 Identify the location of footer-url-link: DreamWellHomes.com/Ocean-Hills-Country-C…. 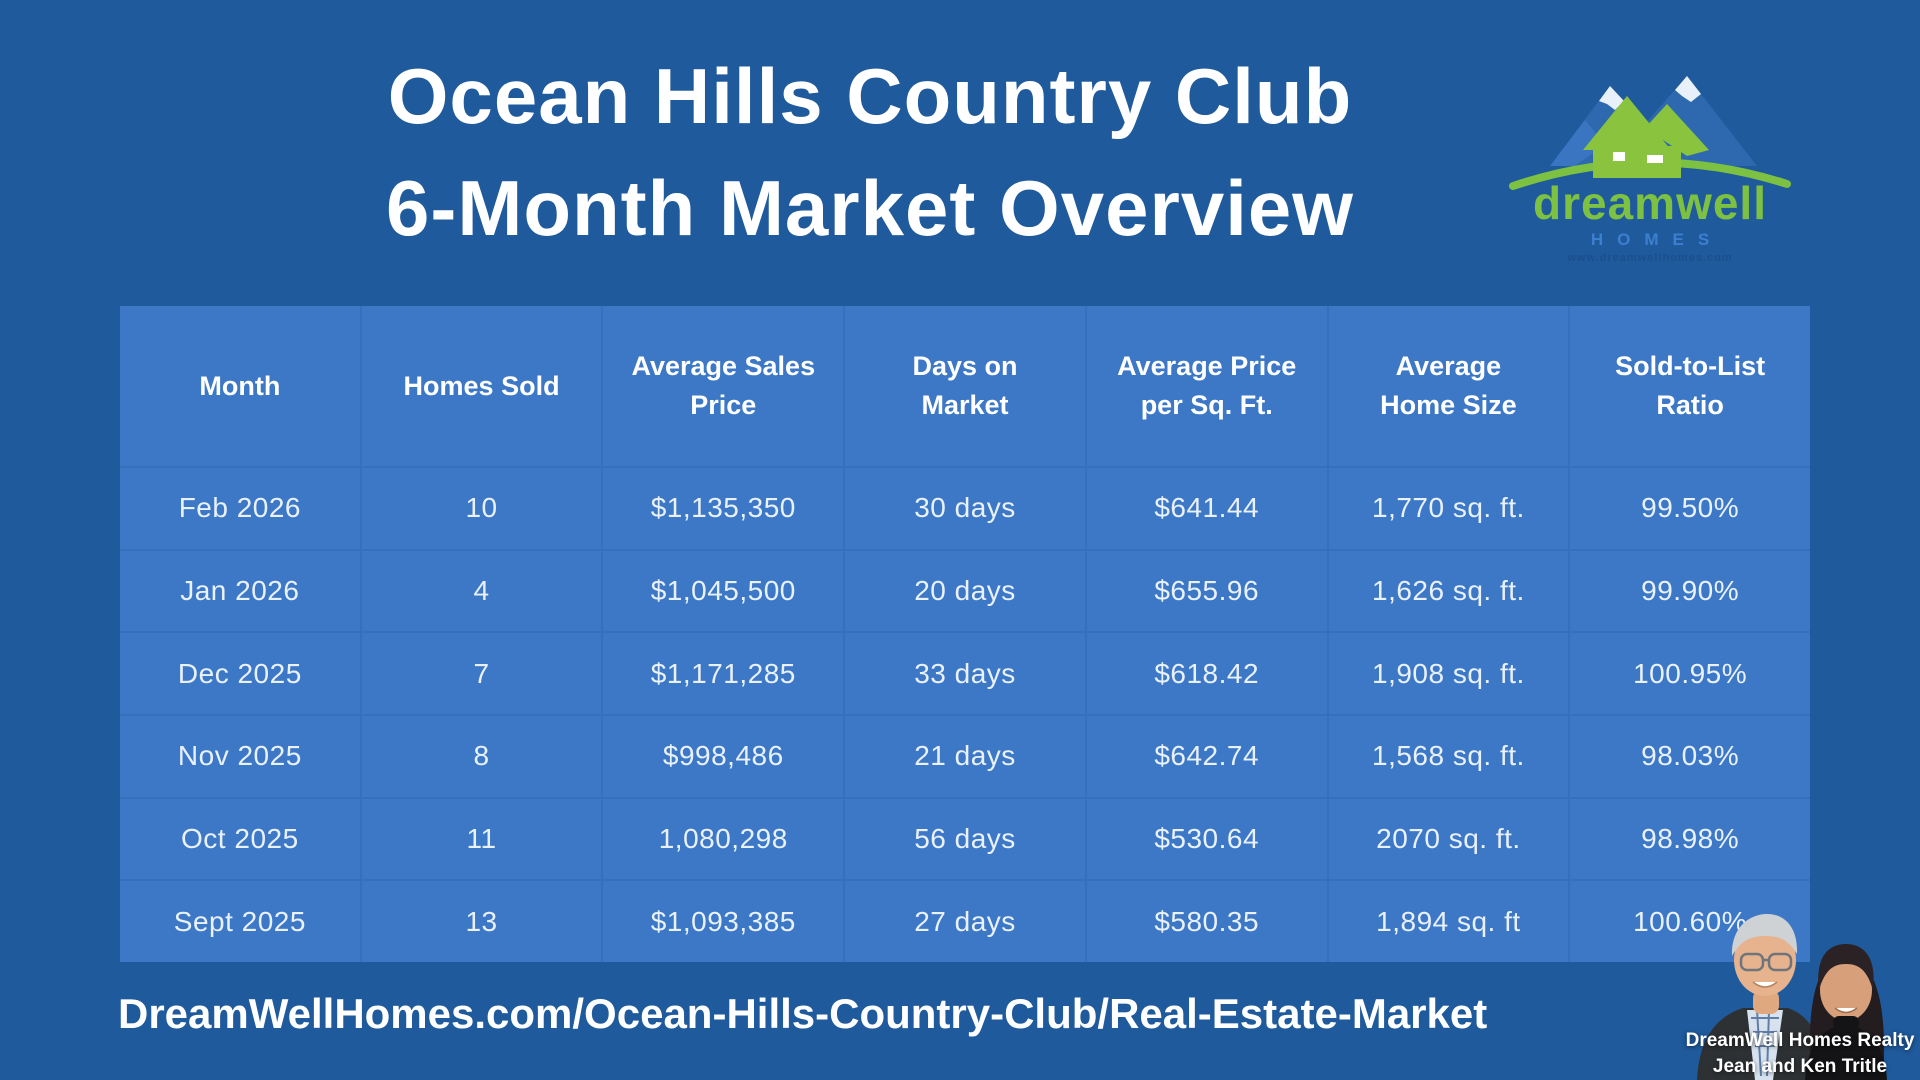
(803, 1013).